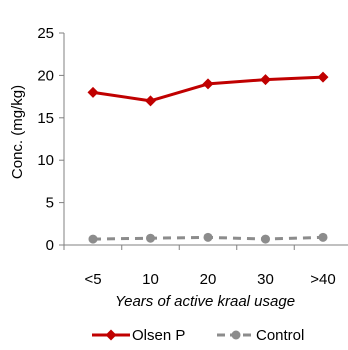  Describe the element at coordinates (50, 203) in the screenshot. I see `y-tick-label: 5` at that location.